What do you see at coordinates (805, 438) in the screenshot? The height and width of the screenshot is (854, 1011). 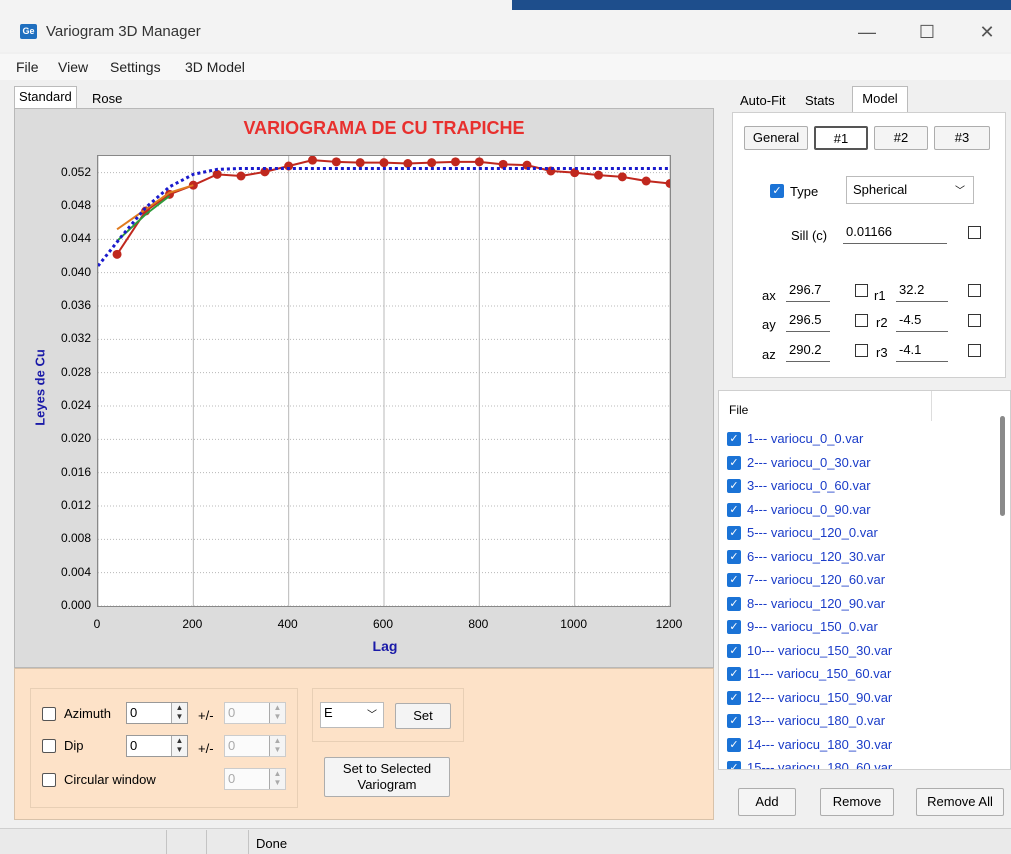 I see `file-name: 1--- variocu_0_0.var` at bounding box center [805, 438].